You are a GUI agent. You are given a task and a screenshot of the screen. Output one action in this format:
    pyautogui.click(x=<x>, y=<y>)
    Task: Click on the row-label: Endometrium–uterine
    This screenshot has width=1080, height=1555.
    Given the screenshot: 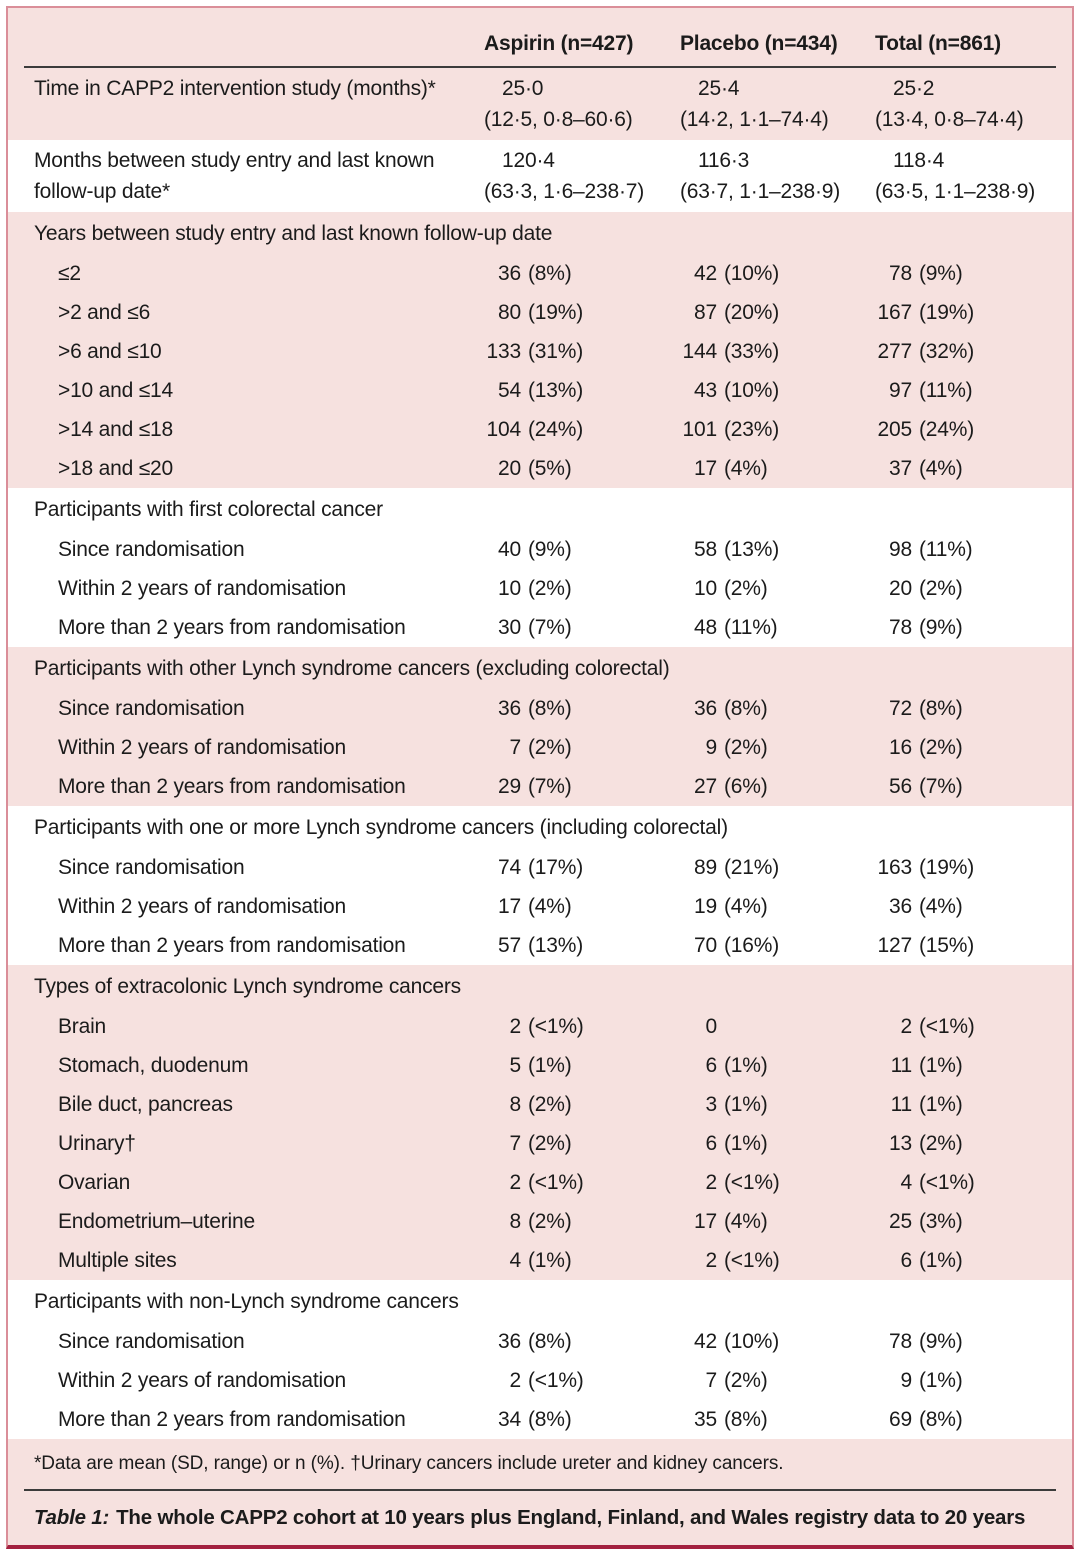 What is the action you would take?
    pyautogui.click(x=156, y=1221)
    